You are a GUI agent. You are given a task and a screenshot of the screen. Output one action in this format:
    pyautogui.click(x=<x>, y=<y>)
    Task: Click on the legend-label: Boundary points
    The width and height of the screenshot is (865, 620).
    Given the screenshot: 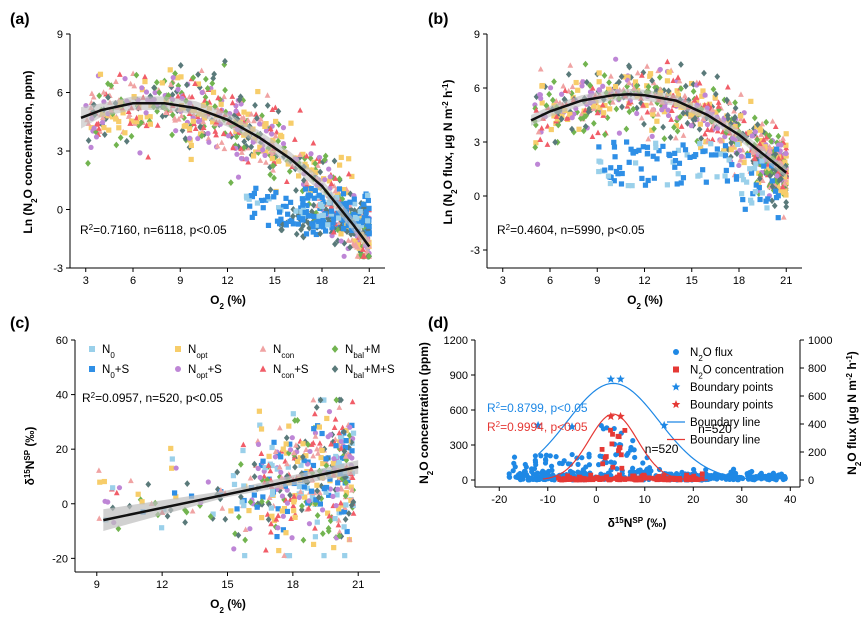 What is the action you would take?
    pyautogui.click(x=731, y=388)
    